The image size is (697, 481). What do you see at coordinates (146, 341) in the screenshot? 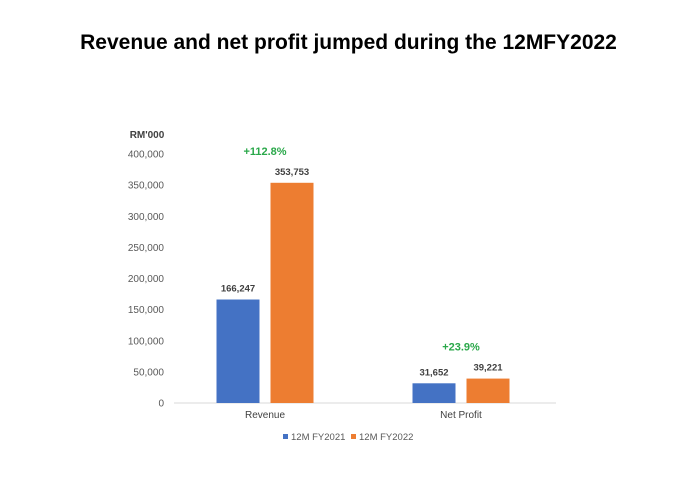
I see `y-tick-label: 100,000` at bounding box center [146, 341].